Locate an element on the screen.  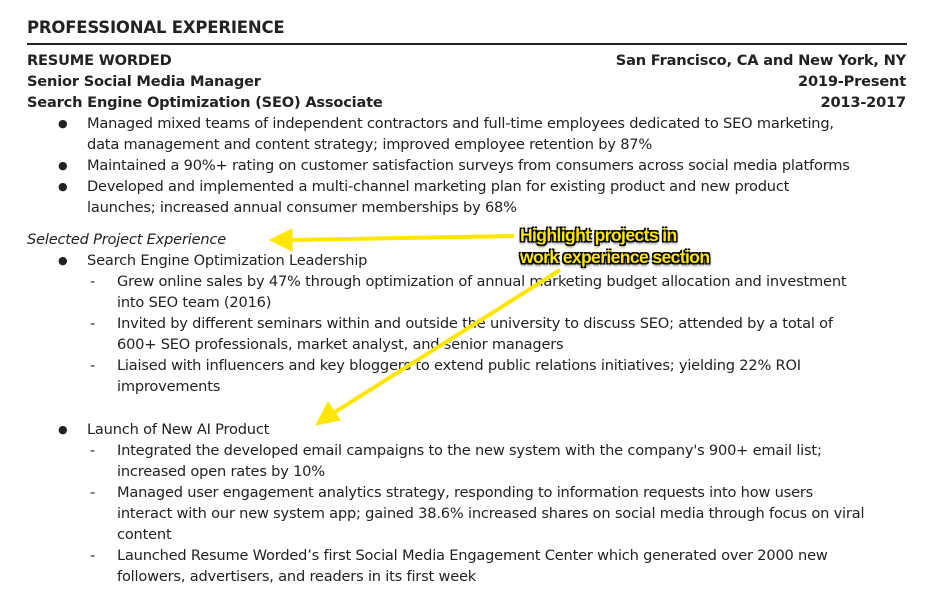
role-dates: 2013-2017 is located at coordinates (863, 102).